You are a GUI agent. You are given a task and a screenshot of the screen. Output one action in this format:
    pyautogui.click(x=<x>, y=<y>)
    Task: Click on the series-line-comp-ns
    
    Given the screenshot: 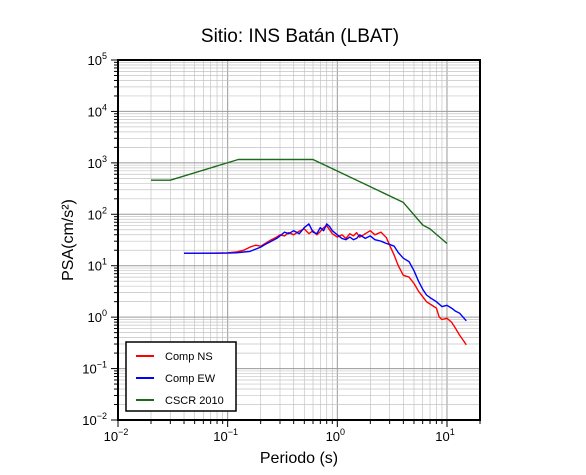 What is the action you would take?
    pyautogui.click(x=325, y=285)
    